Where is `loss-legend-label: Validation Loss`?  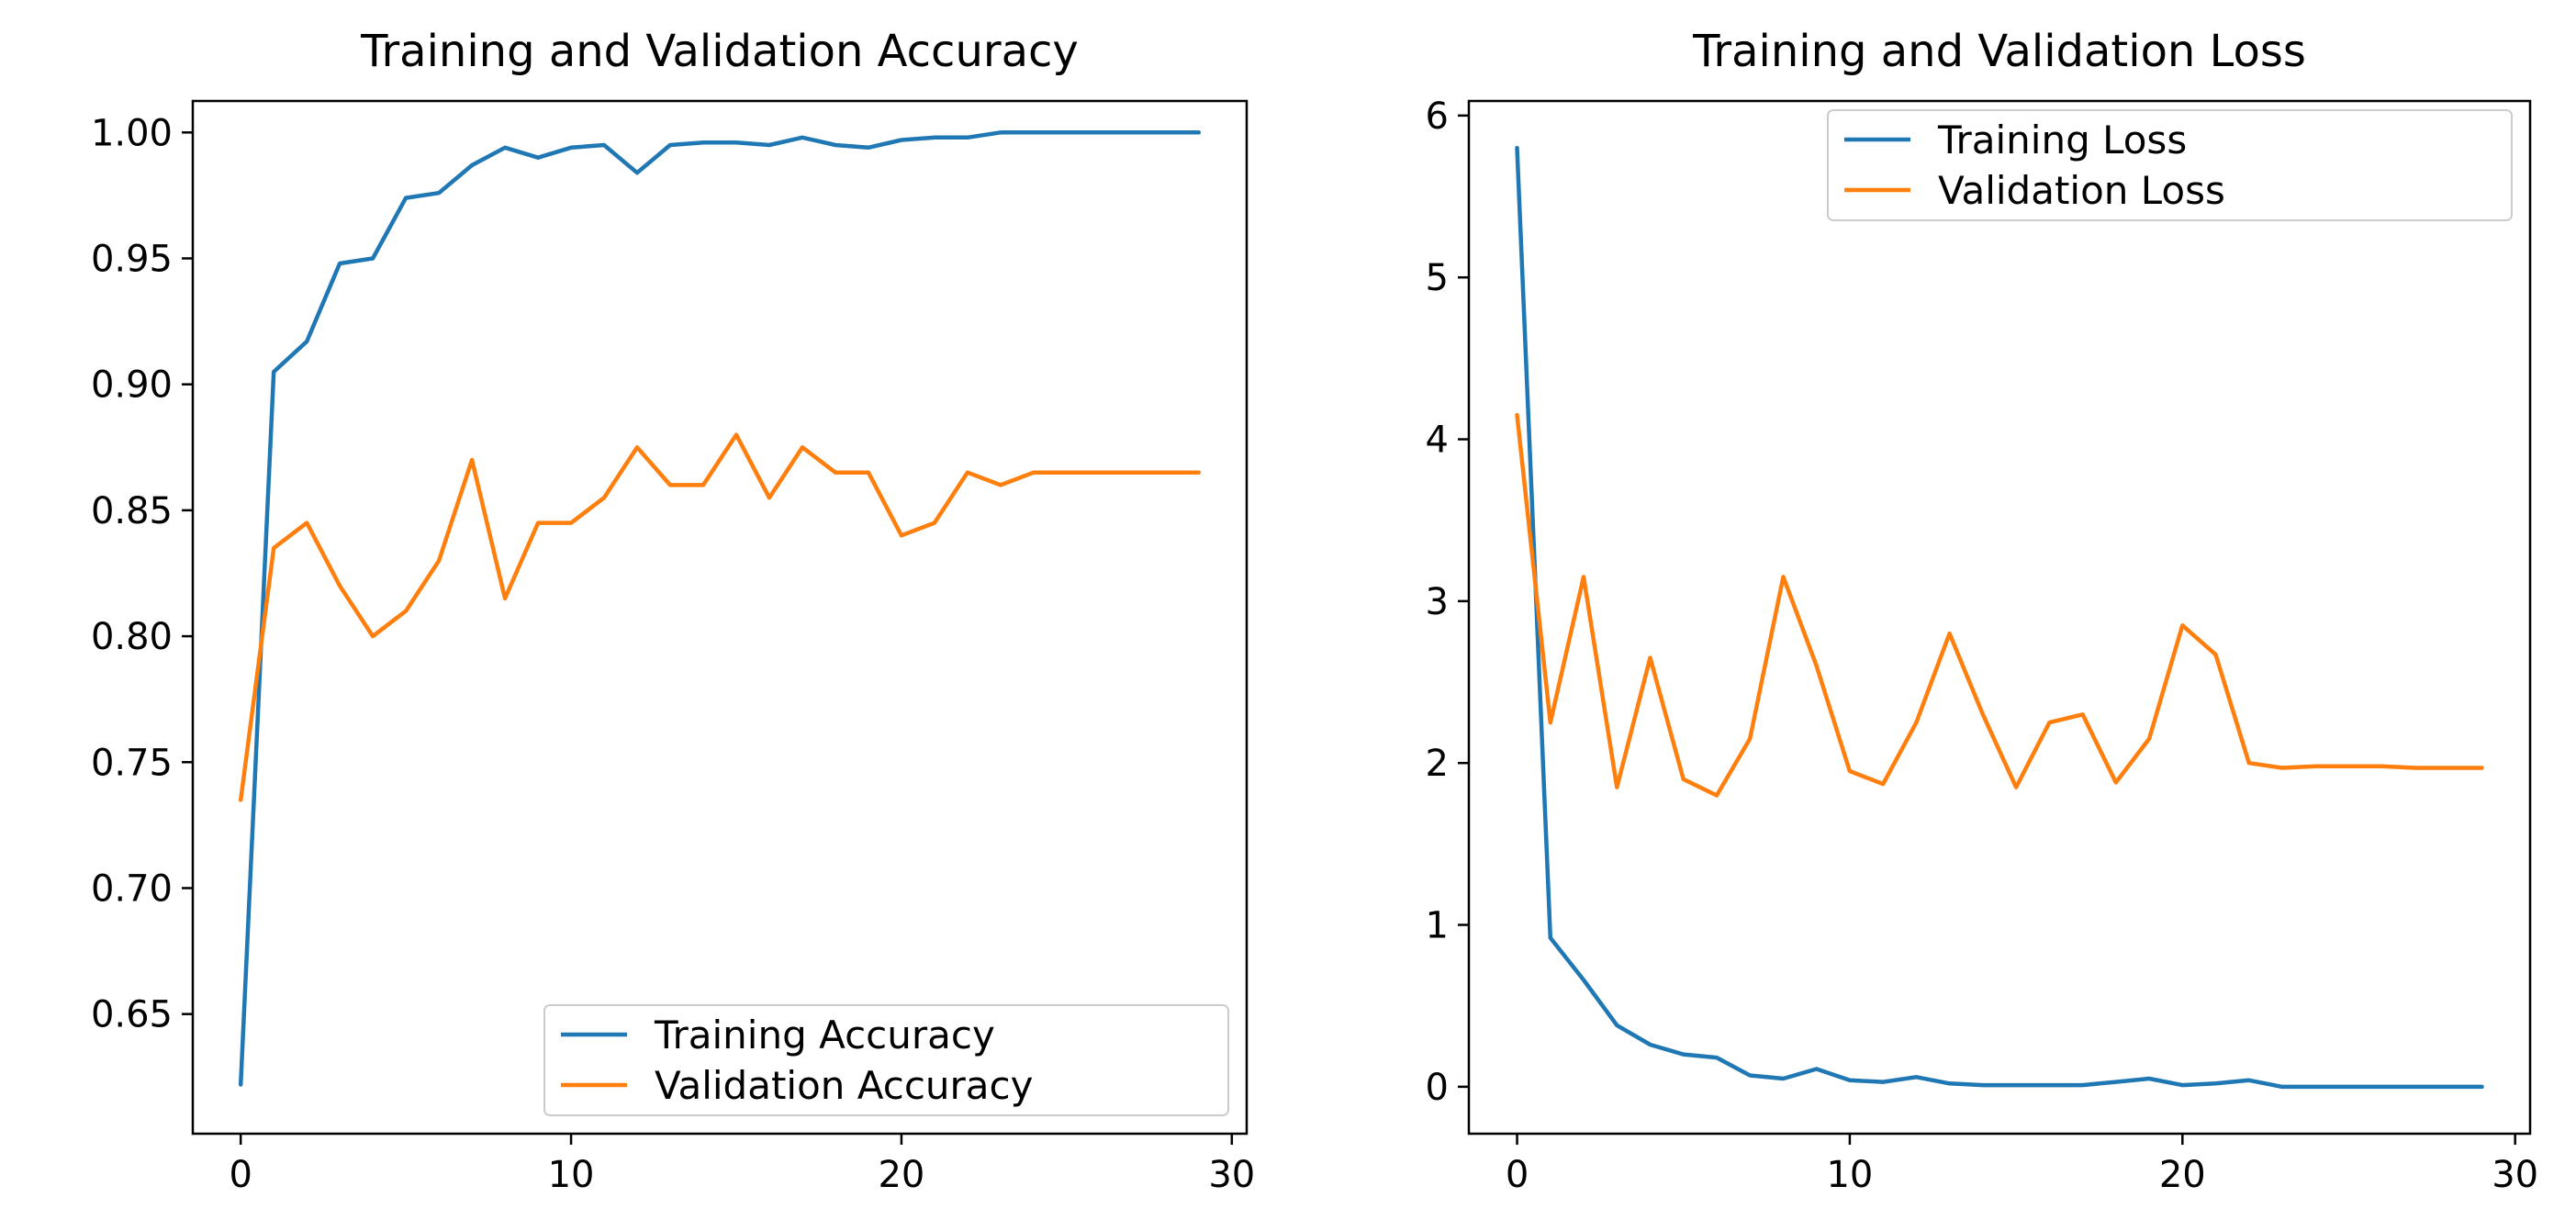 loss-legend-label: Validation Loss is located at coordinates (2081, 190).